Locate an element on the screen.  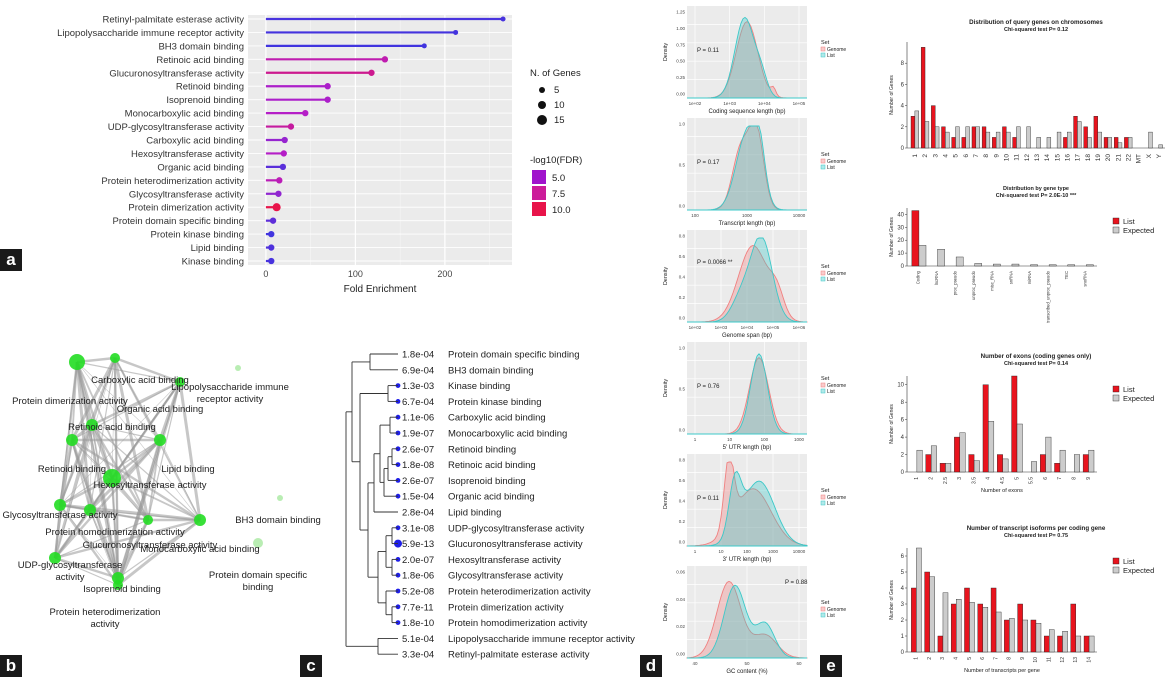
y-tick-label: 20 is located at coordinates (900, 241).